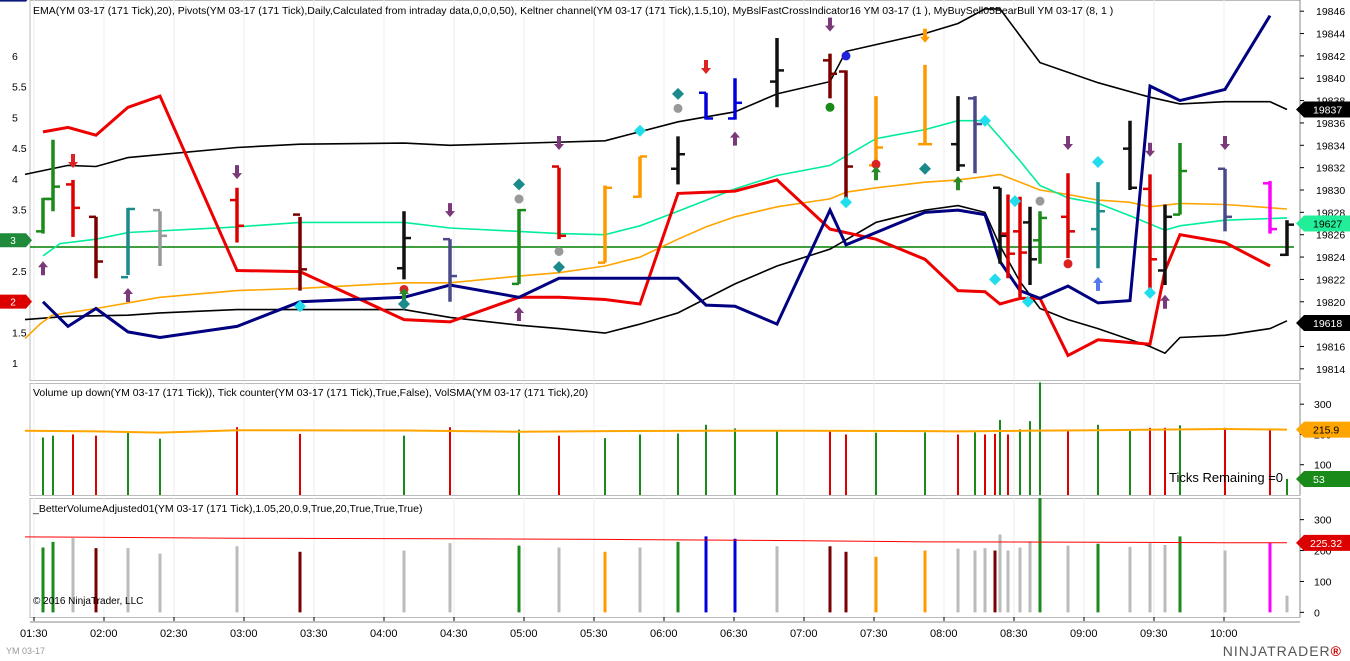  I want to click on last-volume-label: 53, so click(1319, 480).